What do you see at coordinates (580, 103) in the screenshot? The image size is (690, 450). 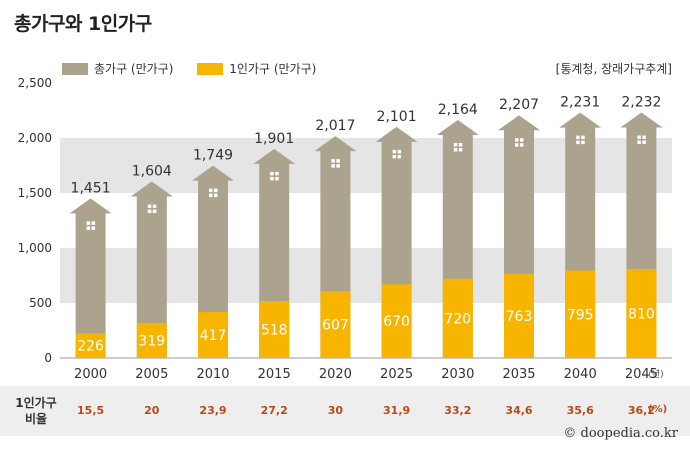 I see `data-label-total: 2,231` at bounding box center [580, 103].